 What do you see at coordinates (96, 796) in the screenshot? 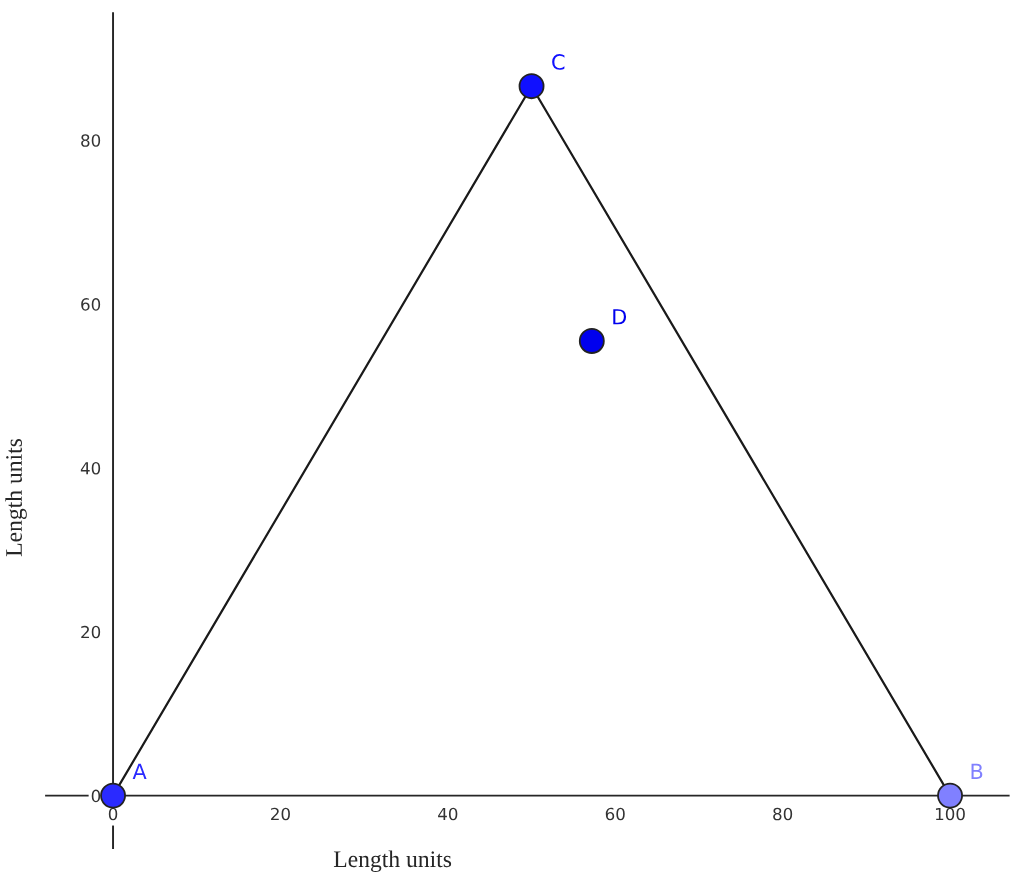
I see `y-tick-label: 0` at bounding box center [96, 796].